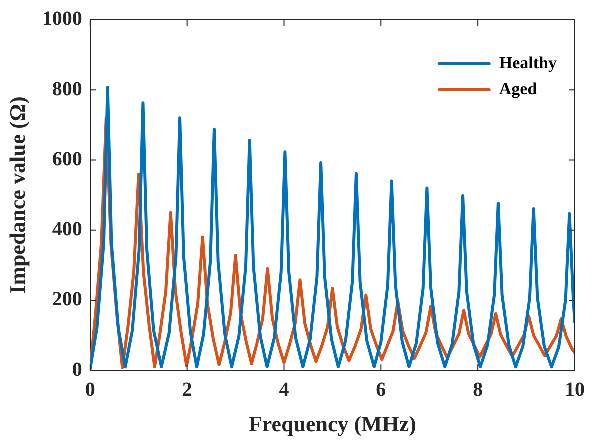  I want to click on y-axis-title: Impedance value (Ω), so click(17, 195).